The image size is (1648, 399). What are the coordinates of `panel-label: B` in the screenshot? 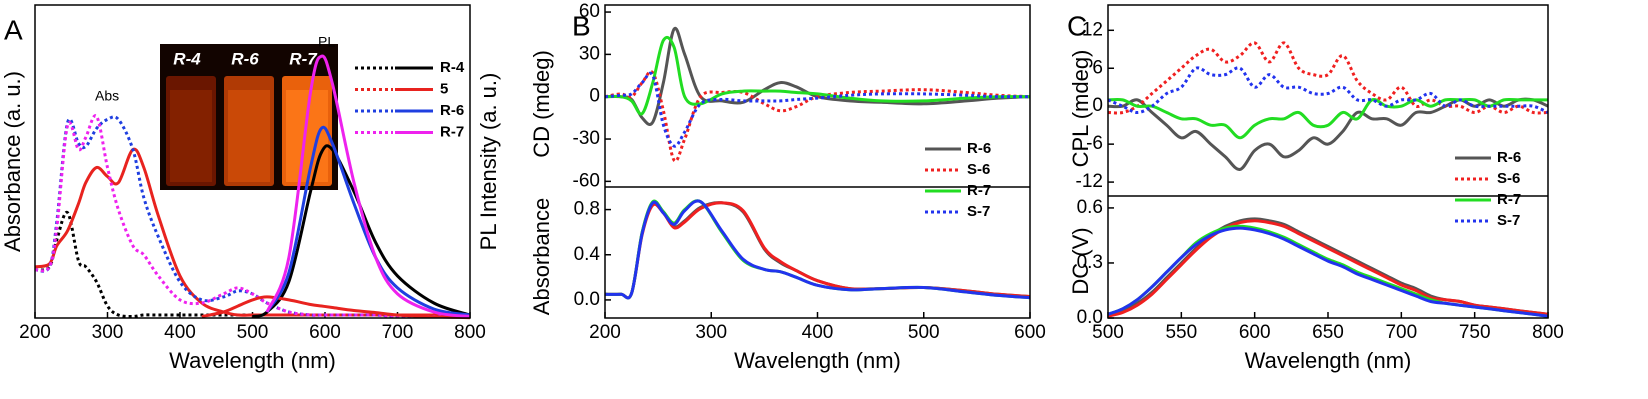 It's located at (581, 25).